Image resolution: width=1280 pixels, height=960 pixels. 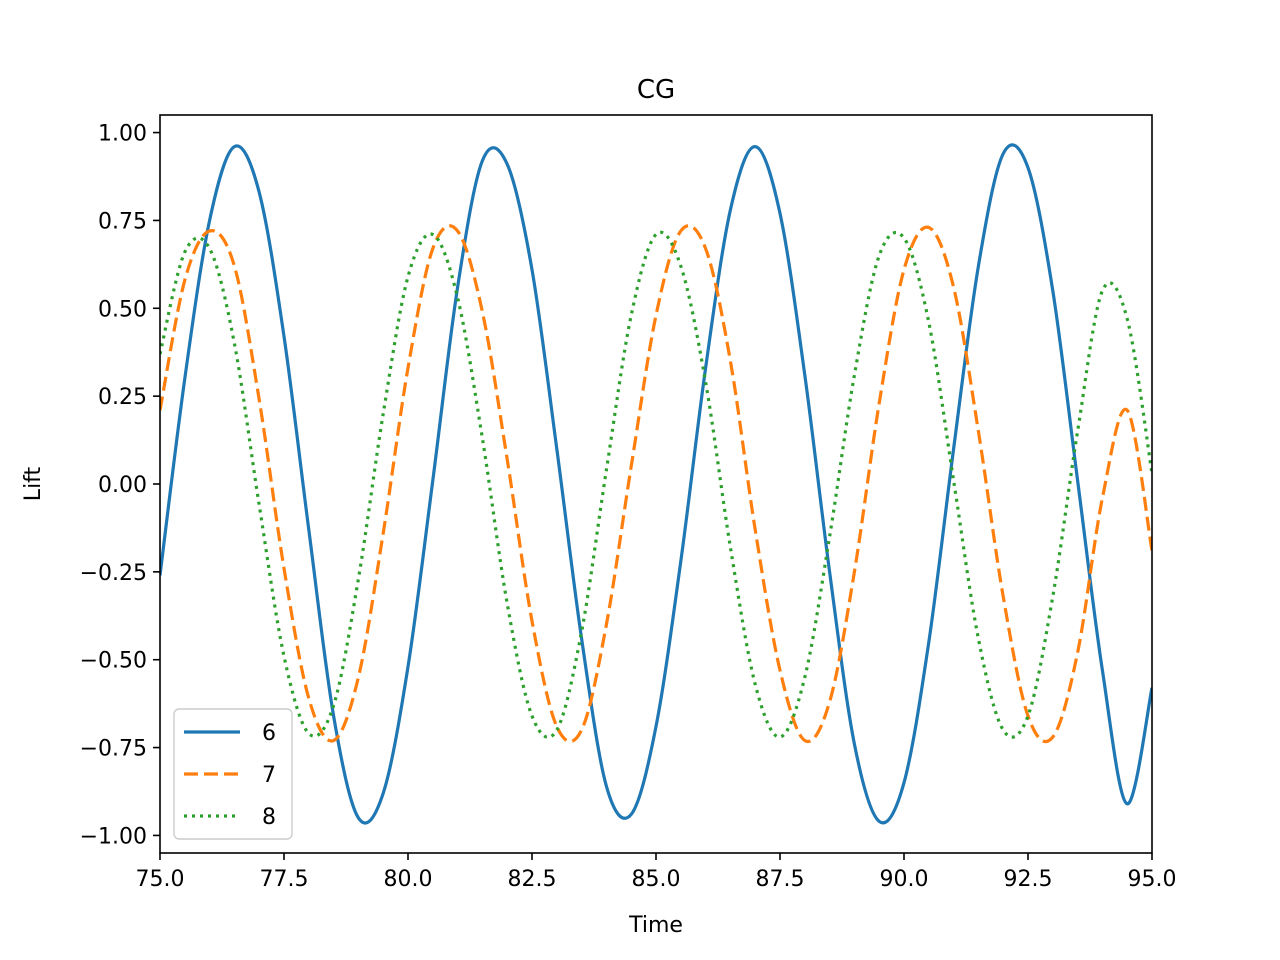 I want to click on y-tick-label: 0.50, so click(x=122, y=309).